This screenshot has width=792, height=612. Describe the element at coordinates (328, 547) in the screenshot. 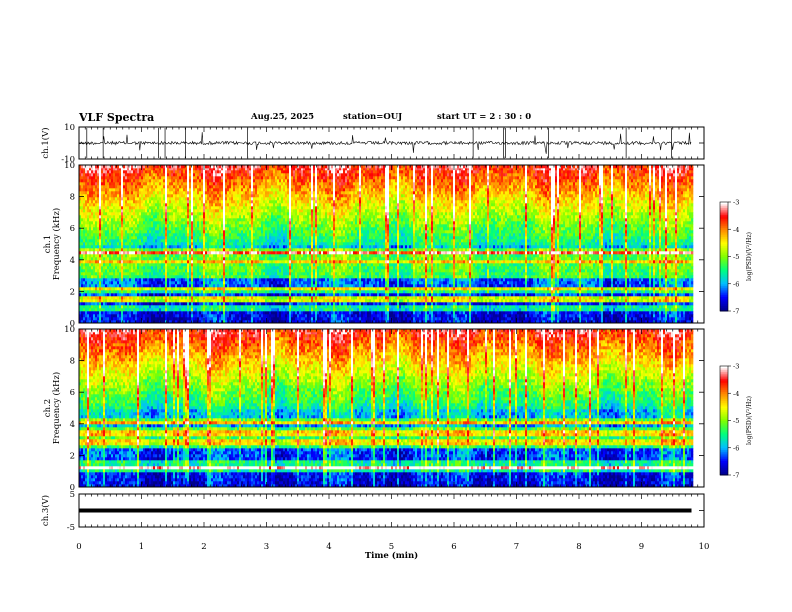

I see `x-tick-label: 4` at that location.